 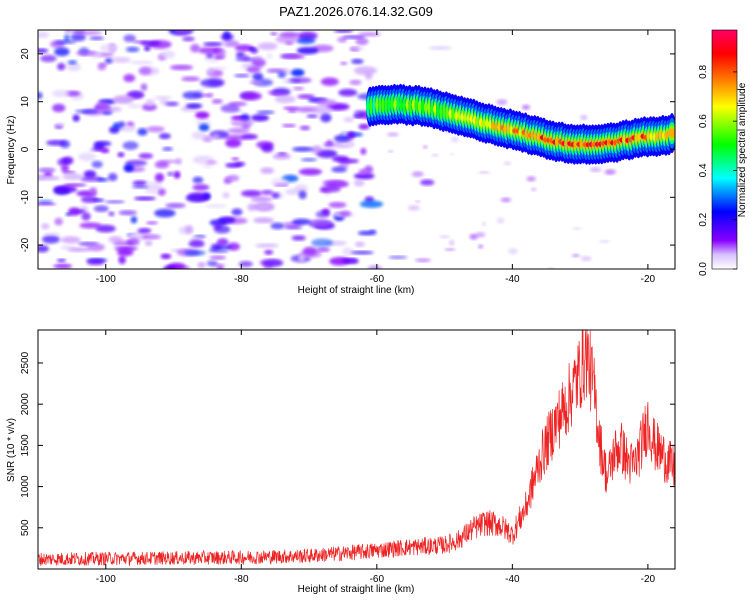 What do you see at coordinates (703, 71) in the screenshot?
I see `colorbar-tick-label: 0.8` at bounding box center [703, 71].